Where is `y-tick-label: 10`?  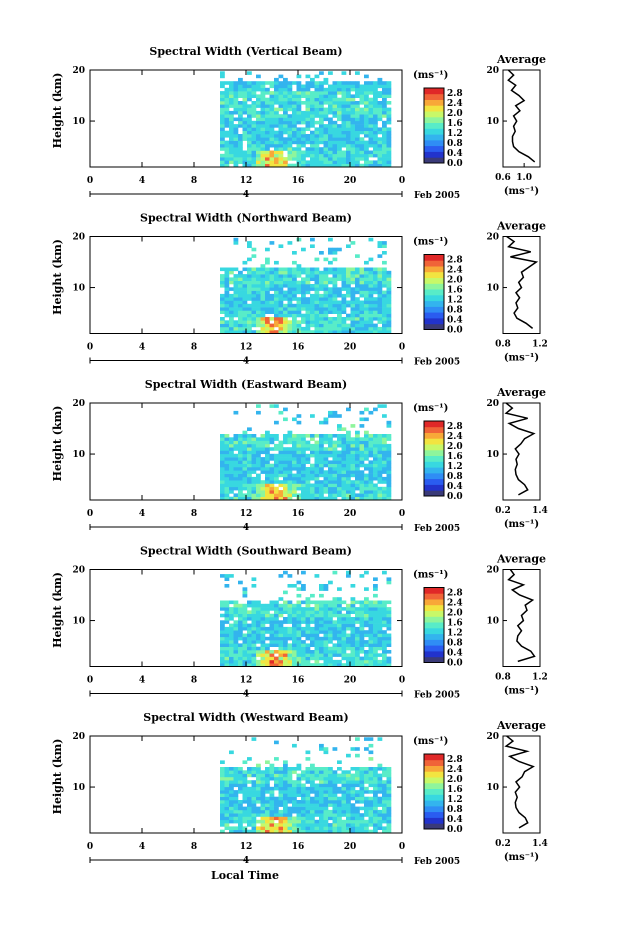
y-tick-label: 10 is located at coordinates (78, 455).